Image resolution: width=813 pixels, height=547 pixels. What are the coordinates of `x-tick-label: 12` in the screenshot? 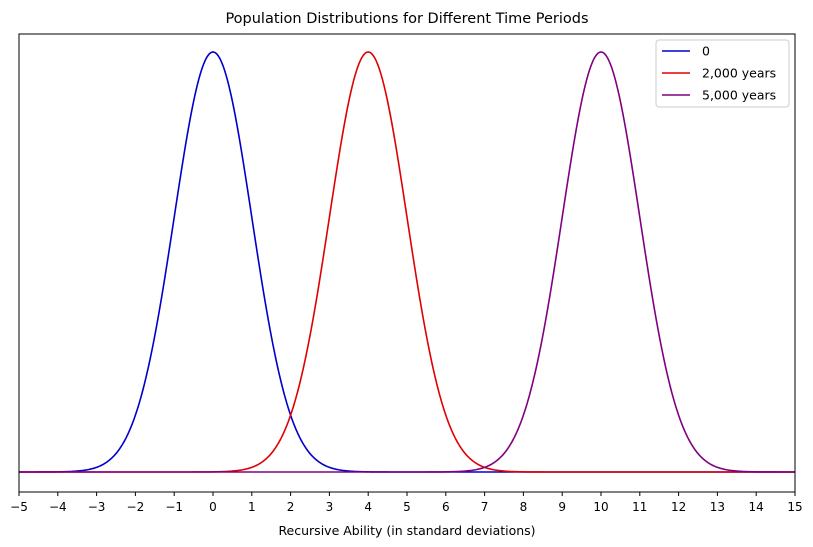 It's located at (678, 507).